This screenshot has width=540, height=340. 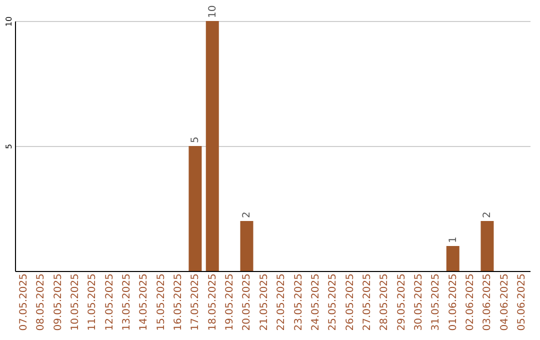 What do you see at coordinates (75, 302) in the screenshot?
I see `x-tick-label: 10.05.2025` at bounding box center [75, 302].